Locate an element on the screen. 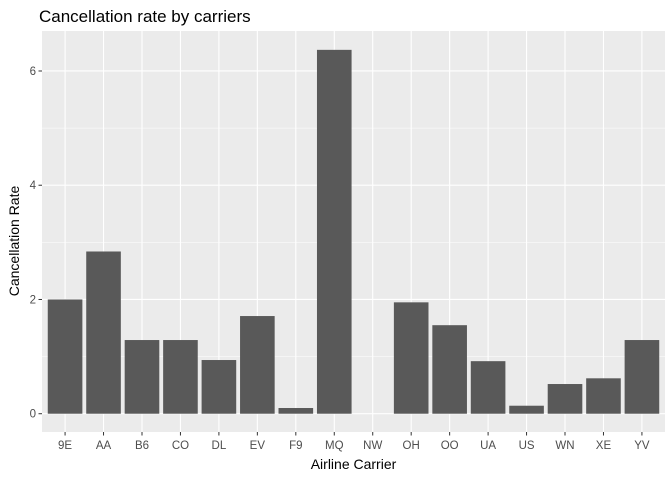 Image resolution: width=672 pixels, height=480 pixels. x-tick-label: EV is located at coordinates (258, 446).